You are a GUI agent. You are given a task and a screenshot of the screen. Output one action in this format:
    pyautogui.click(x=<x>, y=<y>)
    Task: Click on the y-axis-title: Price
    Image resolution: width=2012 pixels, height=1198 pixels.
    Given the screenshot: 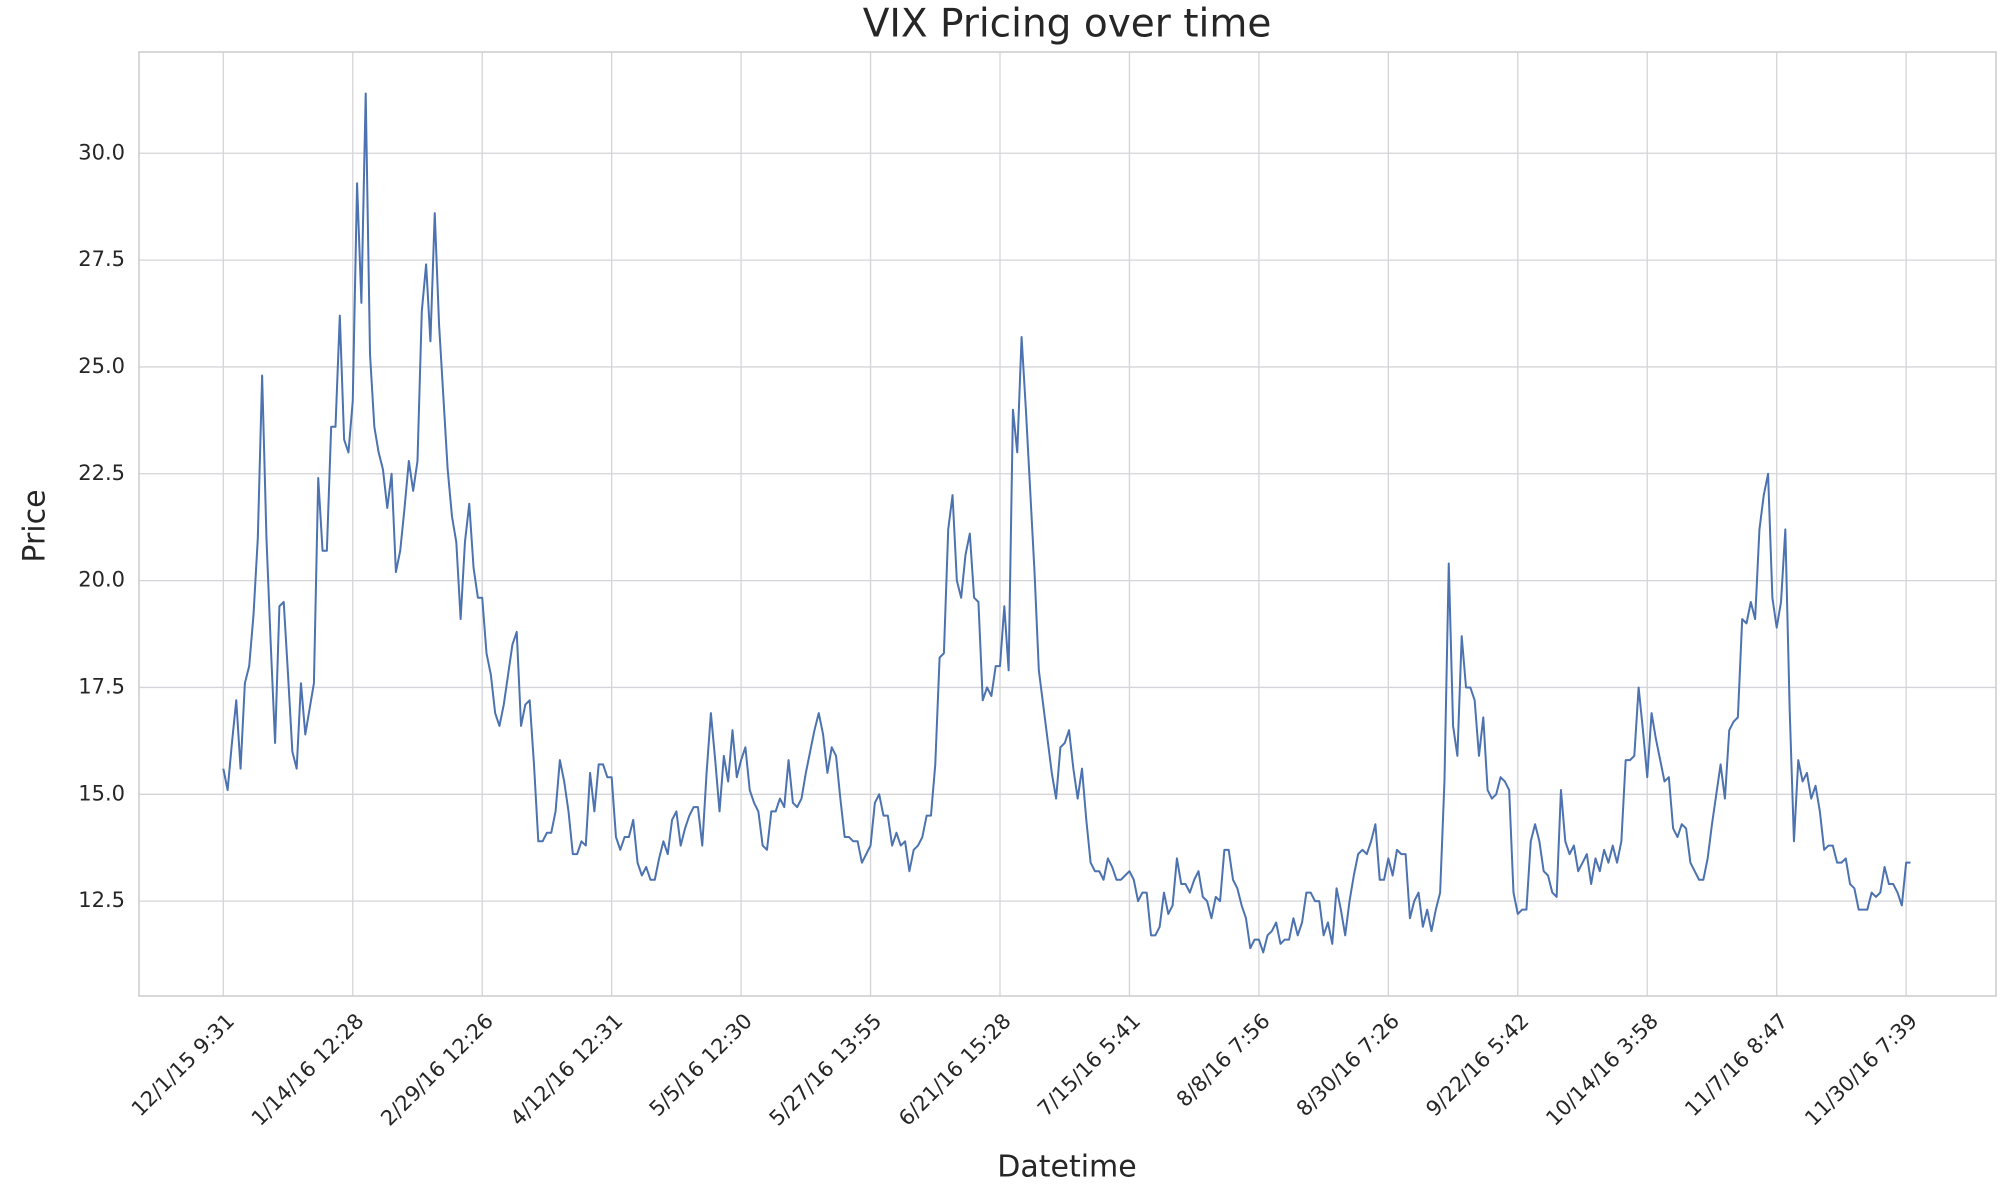 What is the action you would take?
    pyautogui.click(x=35, y=525)
    